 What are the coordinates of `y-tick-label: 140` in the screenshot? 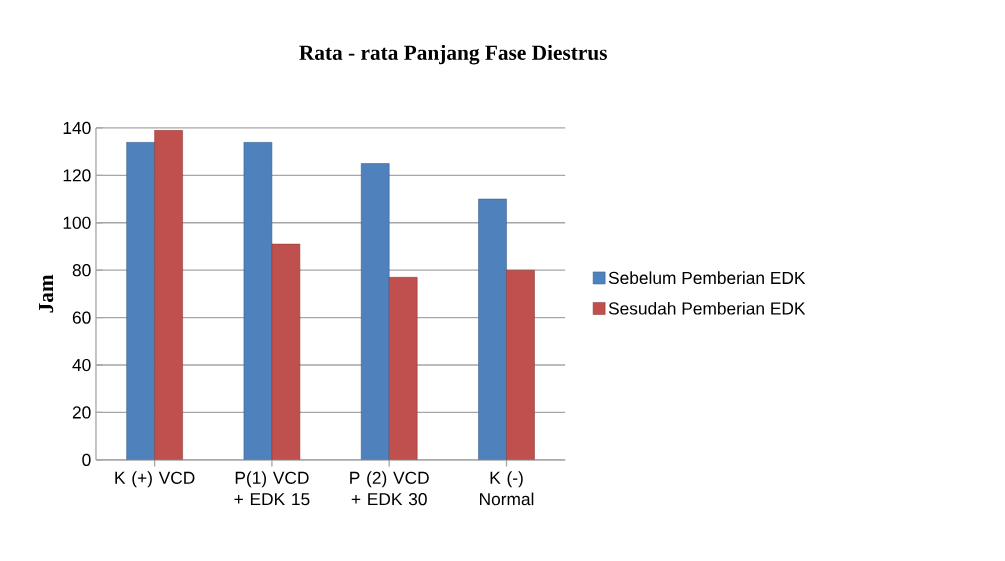 It's located at (77, 128).